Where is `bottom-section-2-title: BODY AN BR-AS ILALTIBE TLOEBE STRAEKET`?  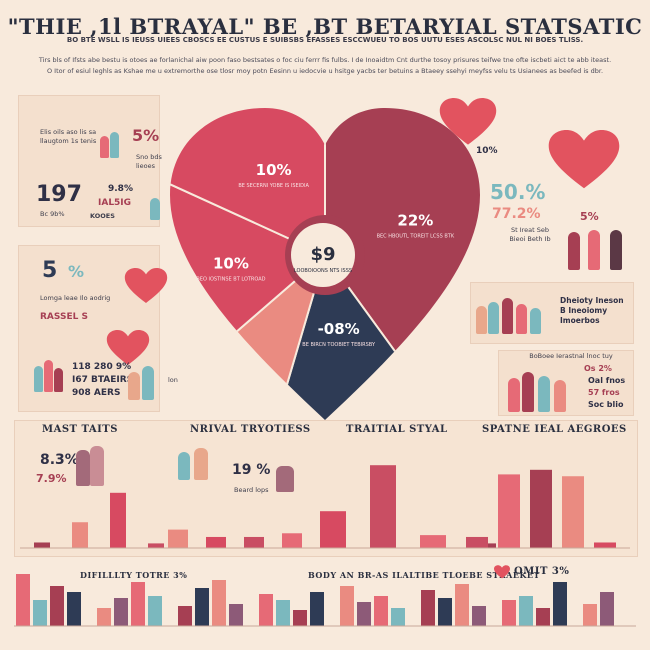 bottom-section-2-title: BODY AN BR-AS ILALTIBE TLOEBE STRAEKET is located at coordinates (424, 575).